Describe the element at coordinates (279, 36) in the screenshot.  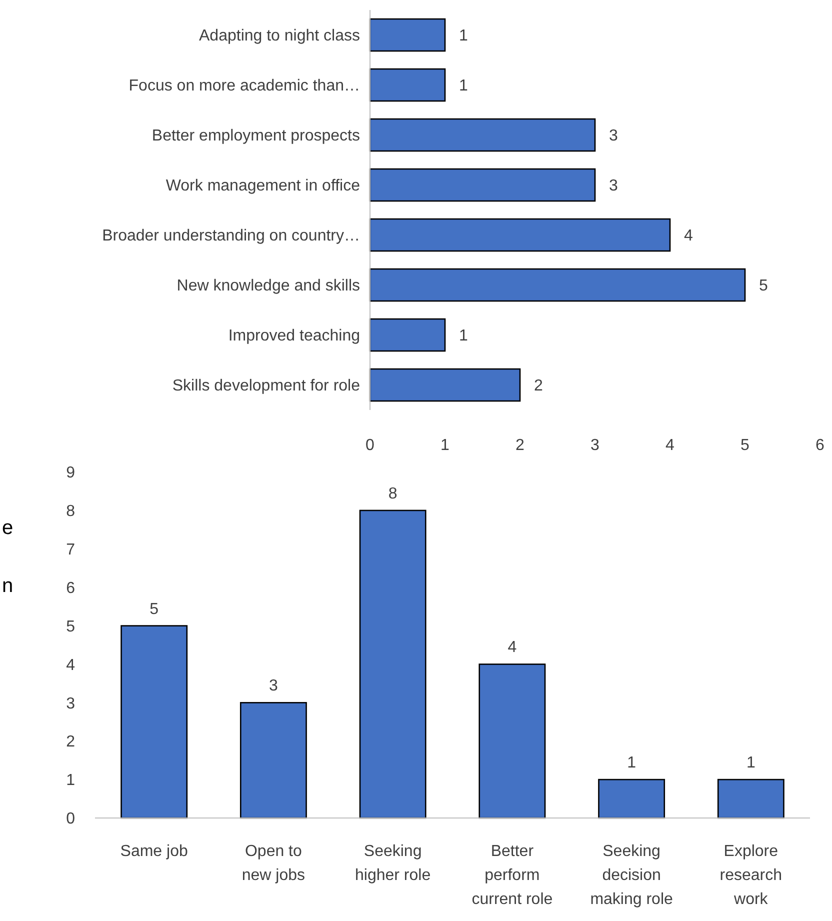
I see `y-tick-label: Adapting to night class` at that location.